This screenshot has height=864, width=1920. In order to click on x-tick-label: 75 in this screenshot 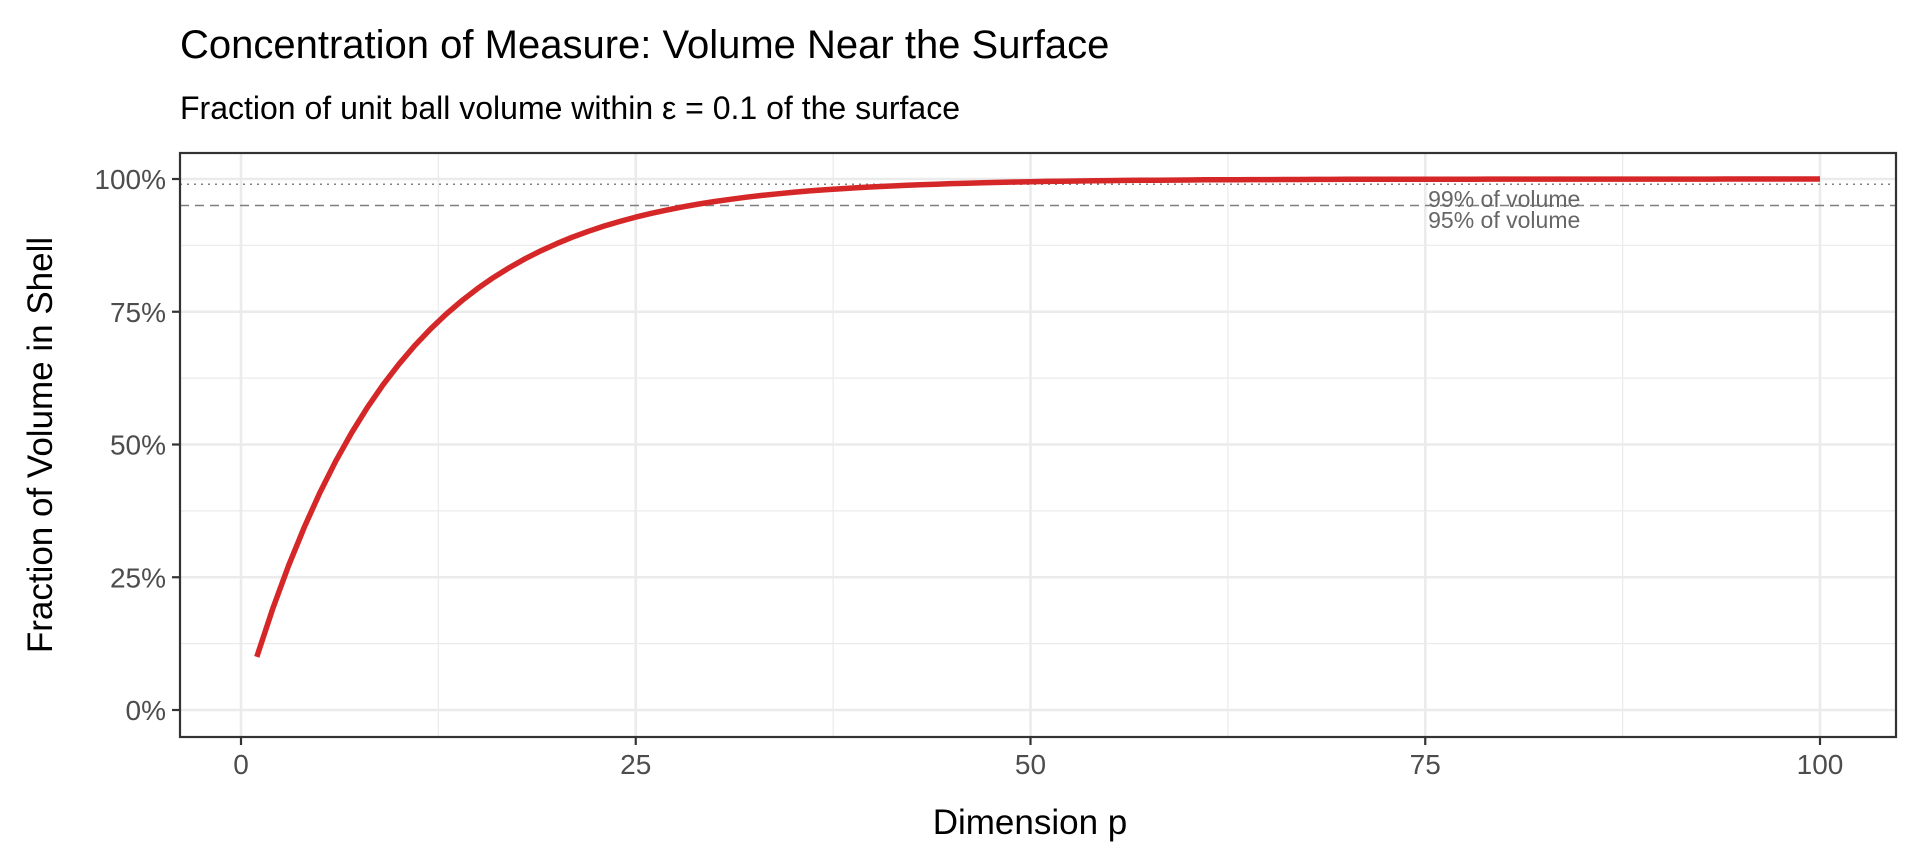, I will do `click(1425, 764)`.